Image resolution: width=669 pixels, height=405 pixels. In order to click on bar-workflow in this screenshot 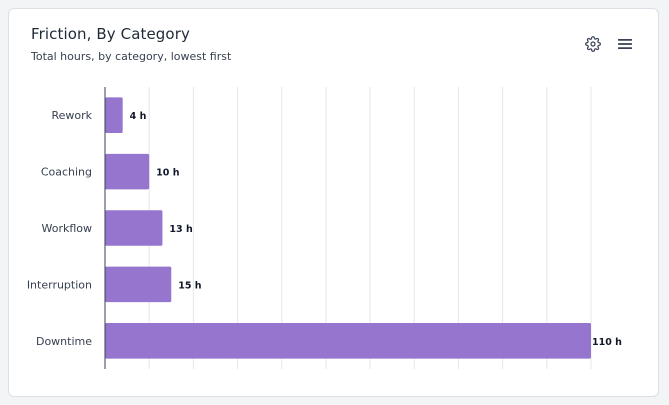, I will do `click(134, 228)`.